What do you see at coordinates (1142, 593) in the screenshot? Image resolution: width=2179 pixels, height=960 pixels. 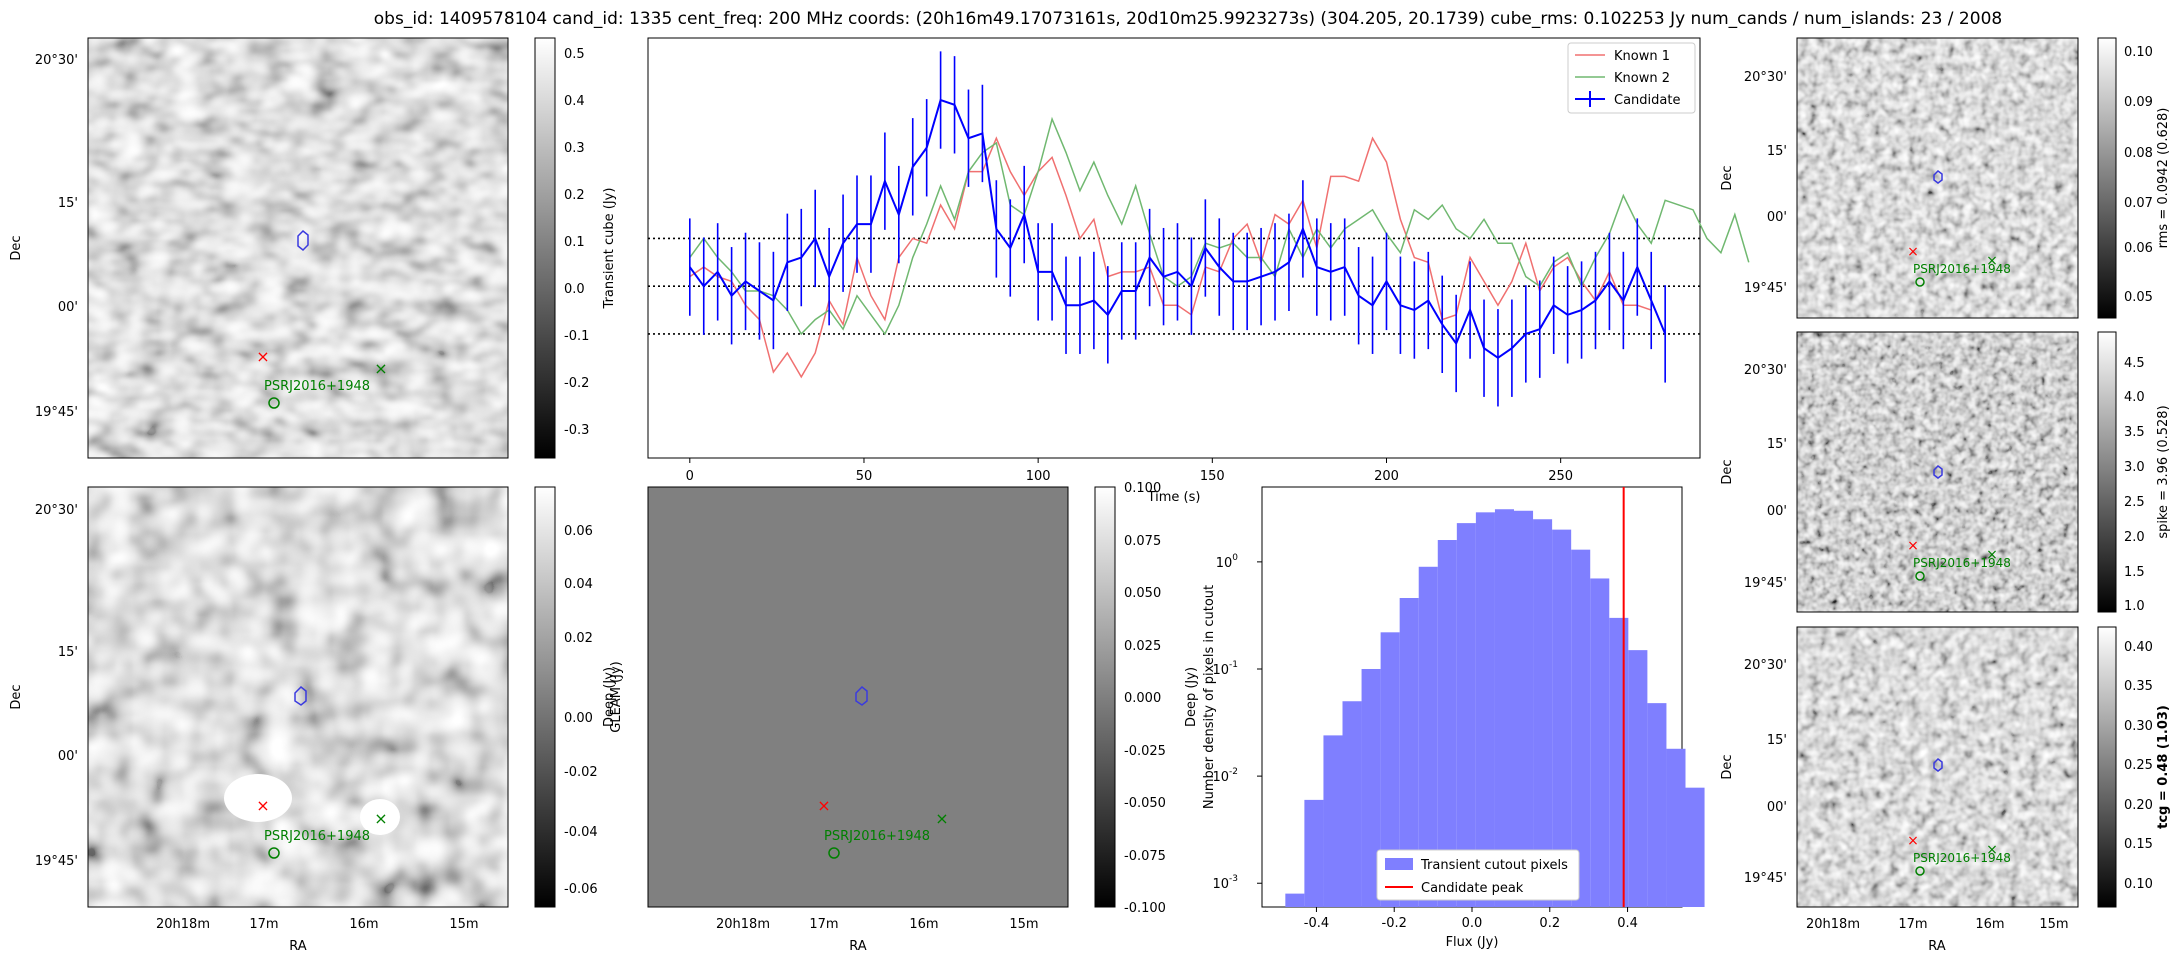 I see `colorbar-tick: 0.050` at bounding box center [1142, 593].